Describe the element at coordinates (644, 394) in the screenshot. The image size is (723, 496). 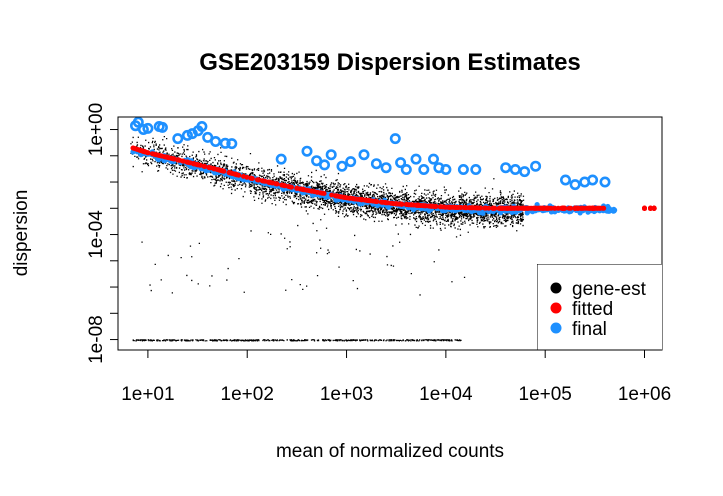
I see `x-tick-label: 1e+06` at that location.